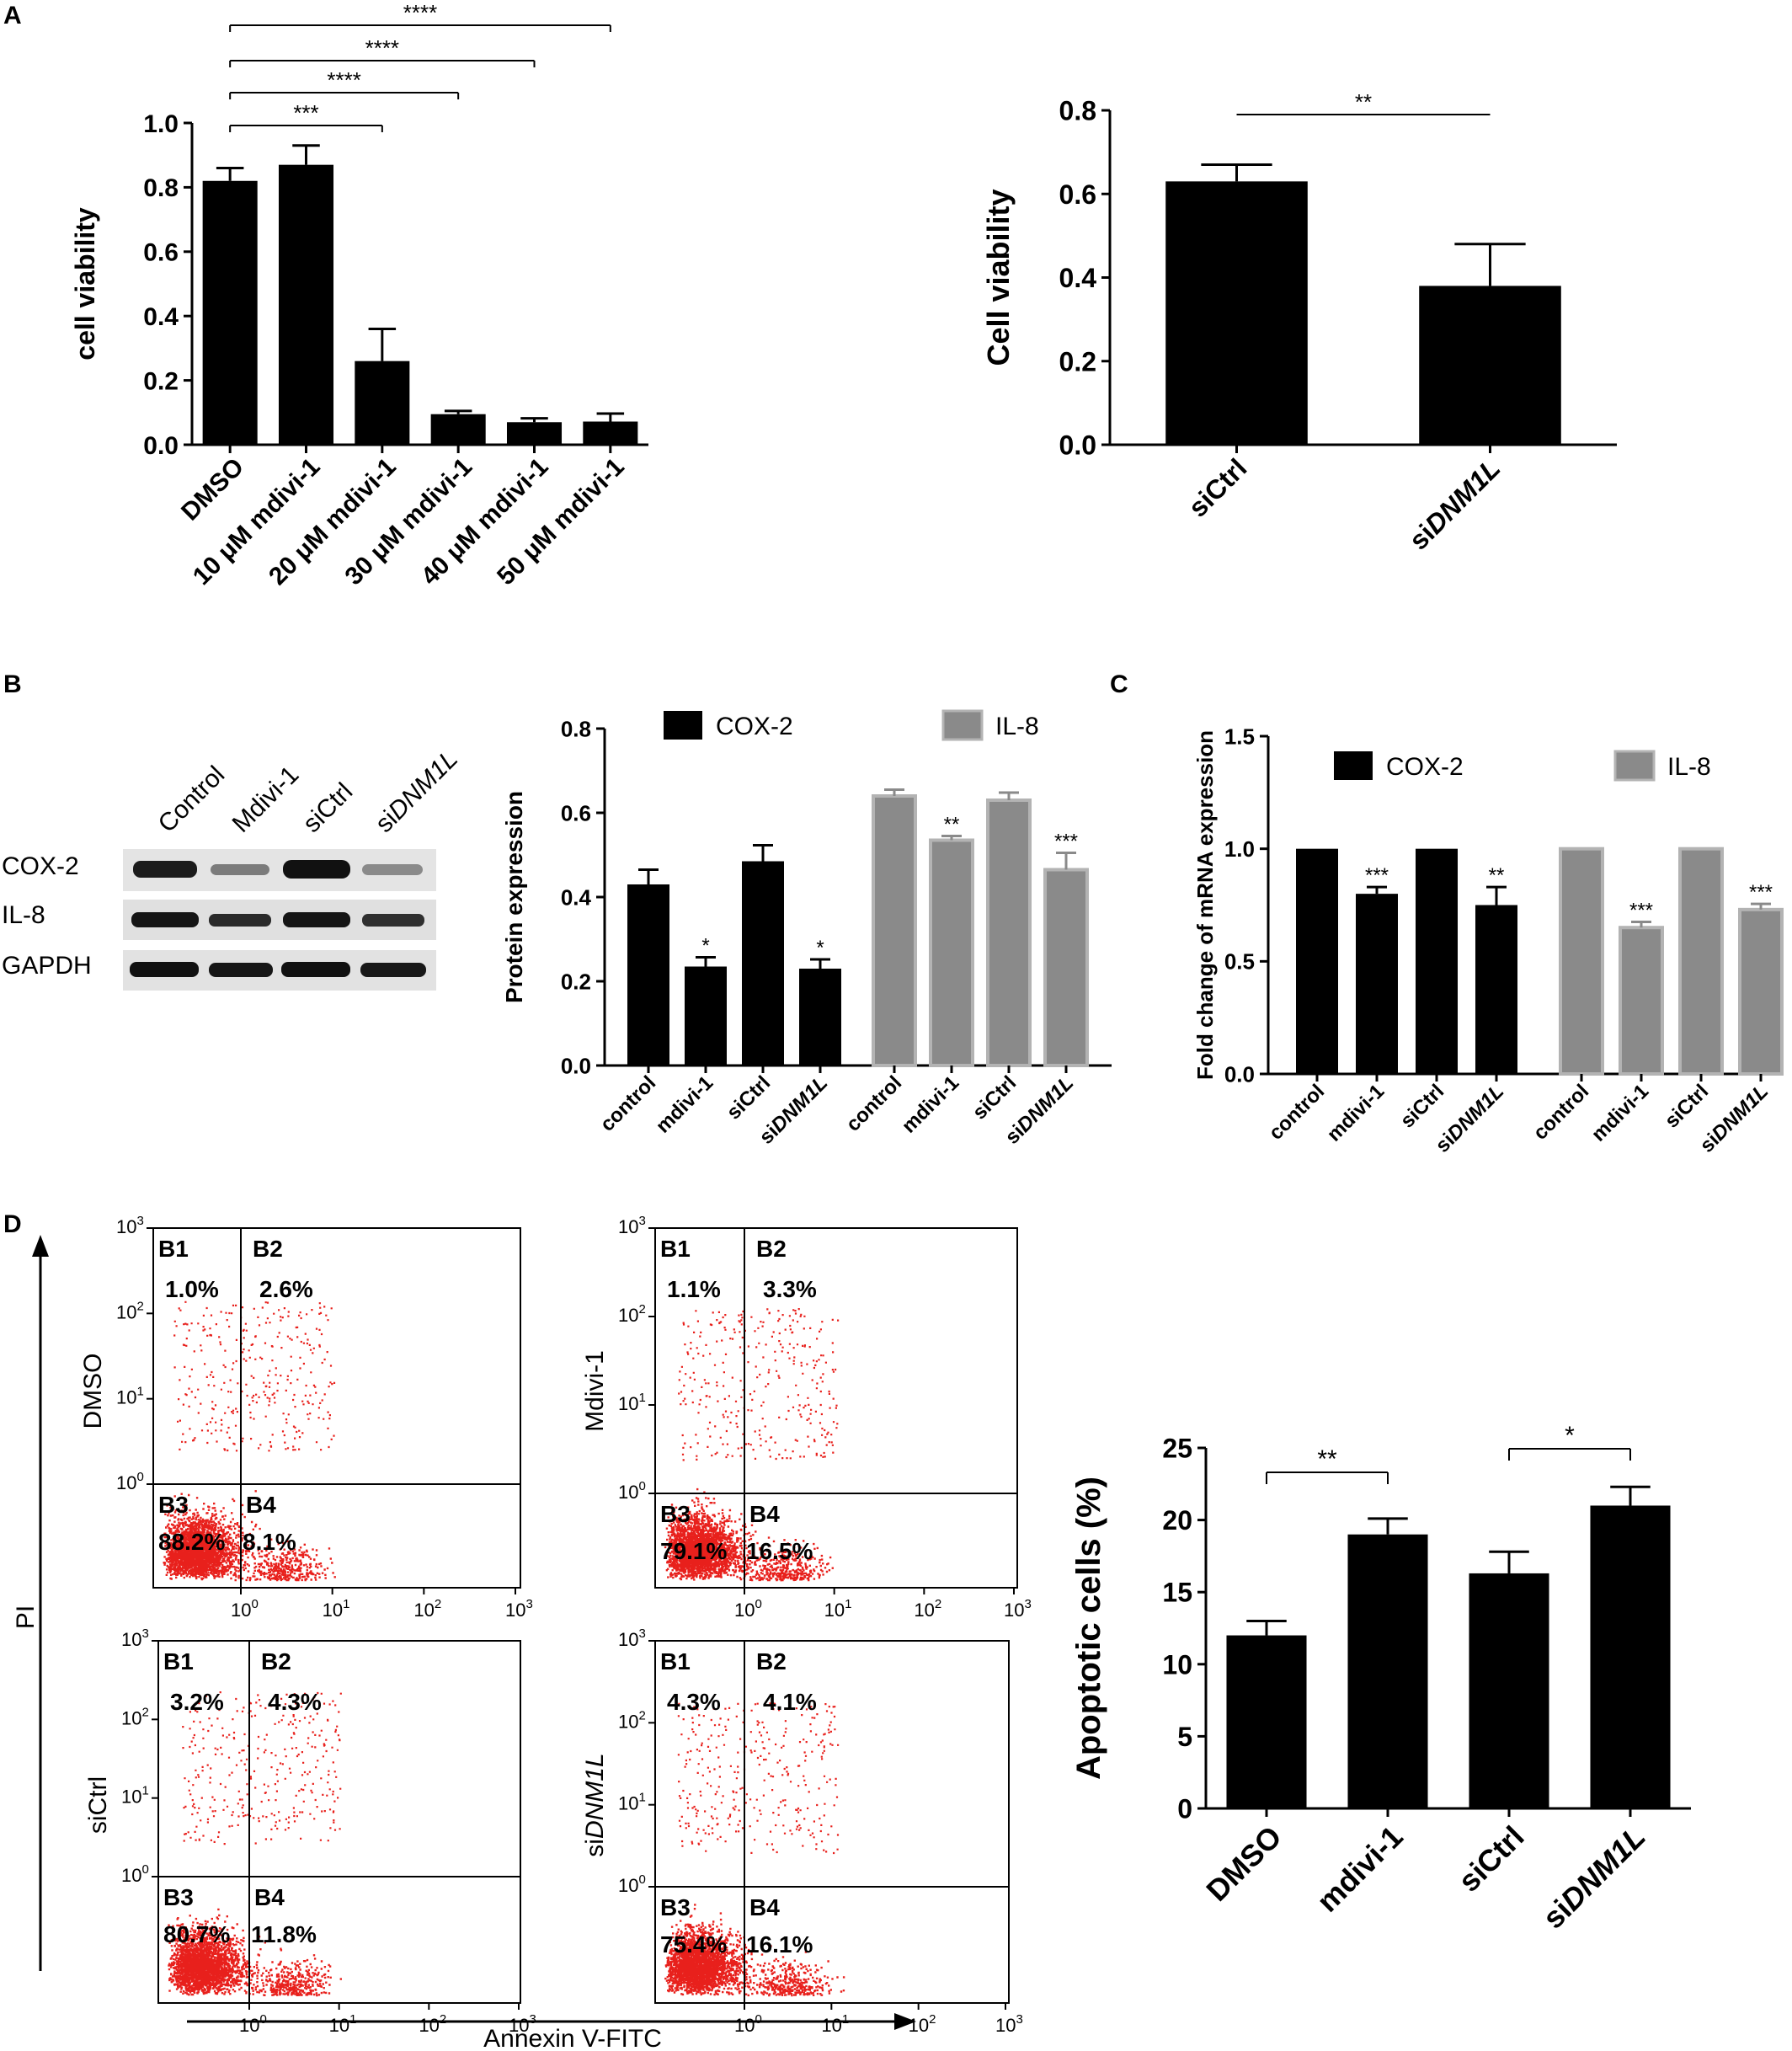 Image resolution: width=1792 pixels, height=2051 pixels. I want to click on y-tick-label: 1.5, so click(1239, 736).